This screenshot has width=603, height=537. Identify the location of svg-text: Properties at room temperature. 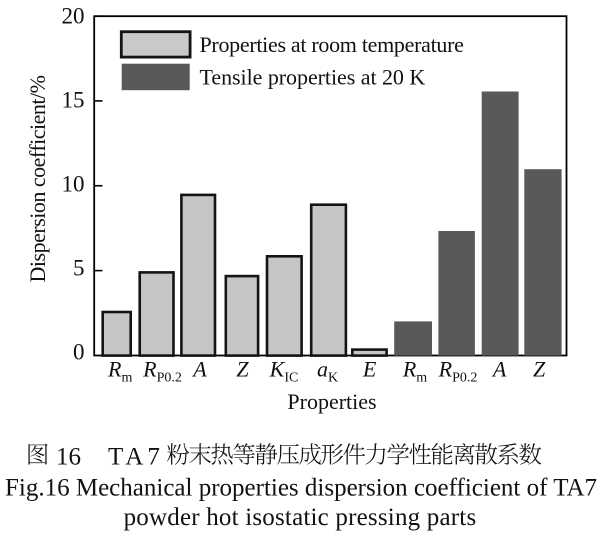
(332, 44).